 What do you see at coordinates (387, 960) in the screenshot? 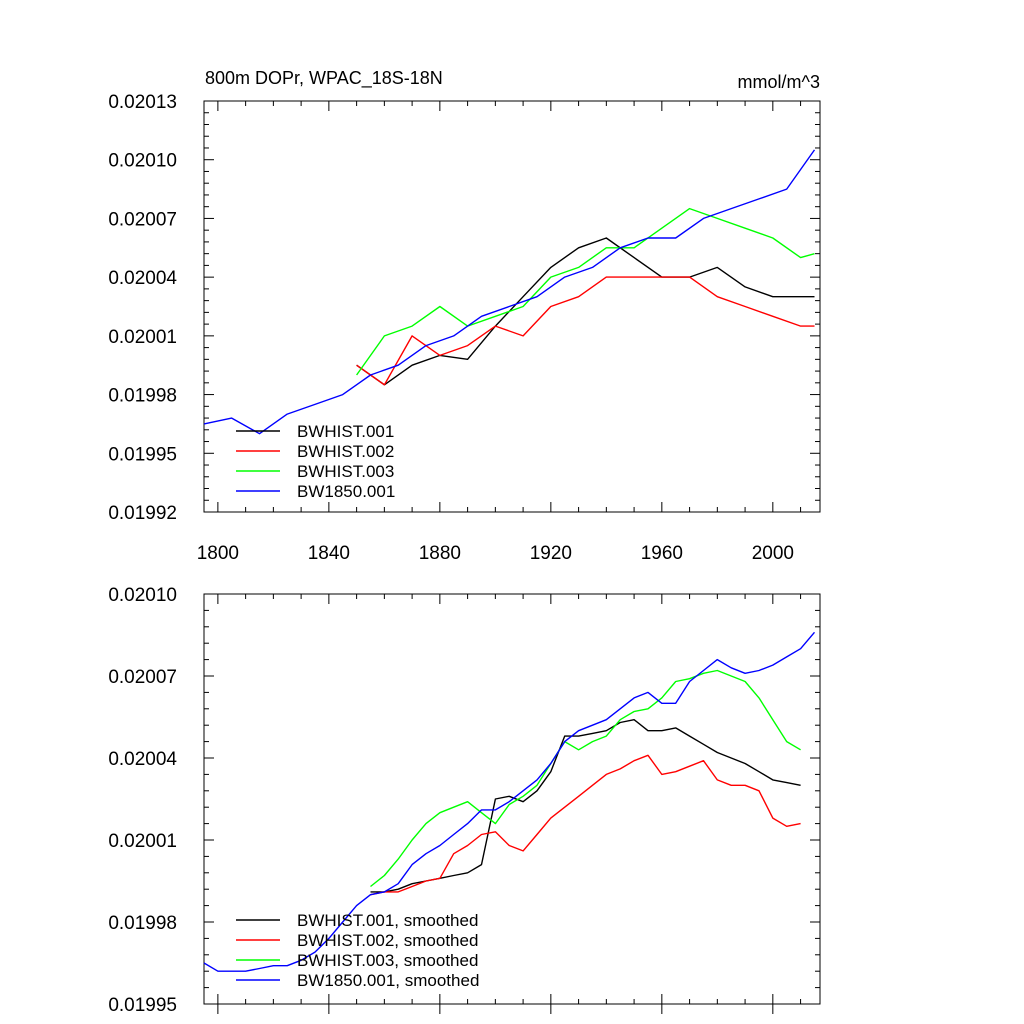
I see `legend-label: BWHIST.003, smoothed` at bounding box center [387, 960].